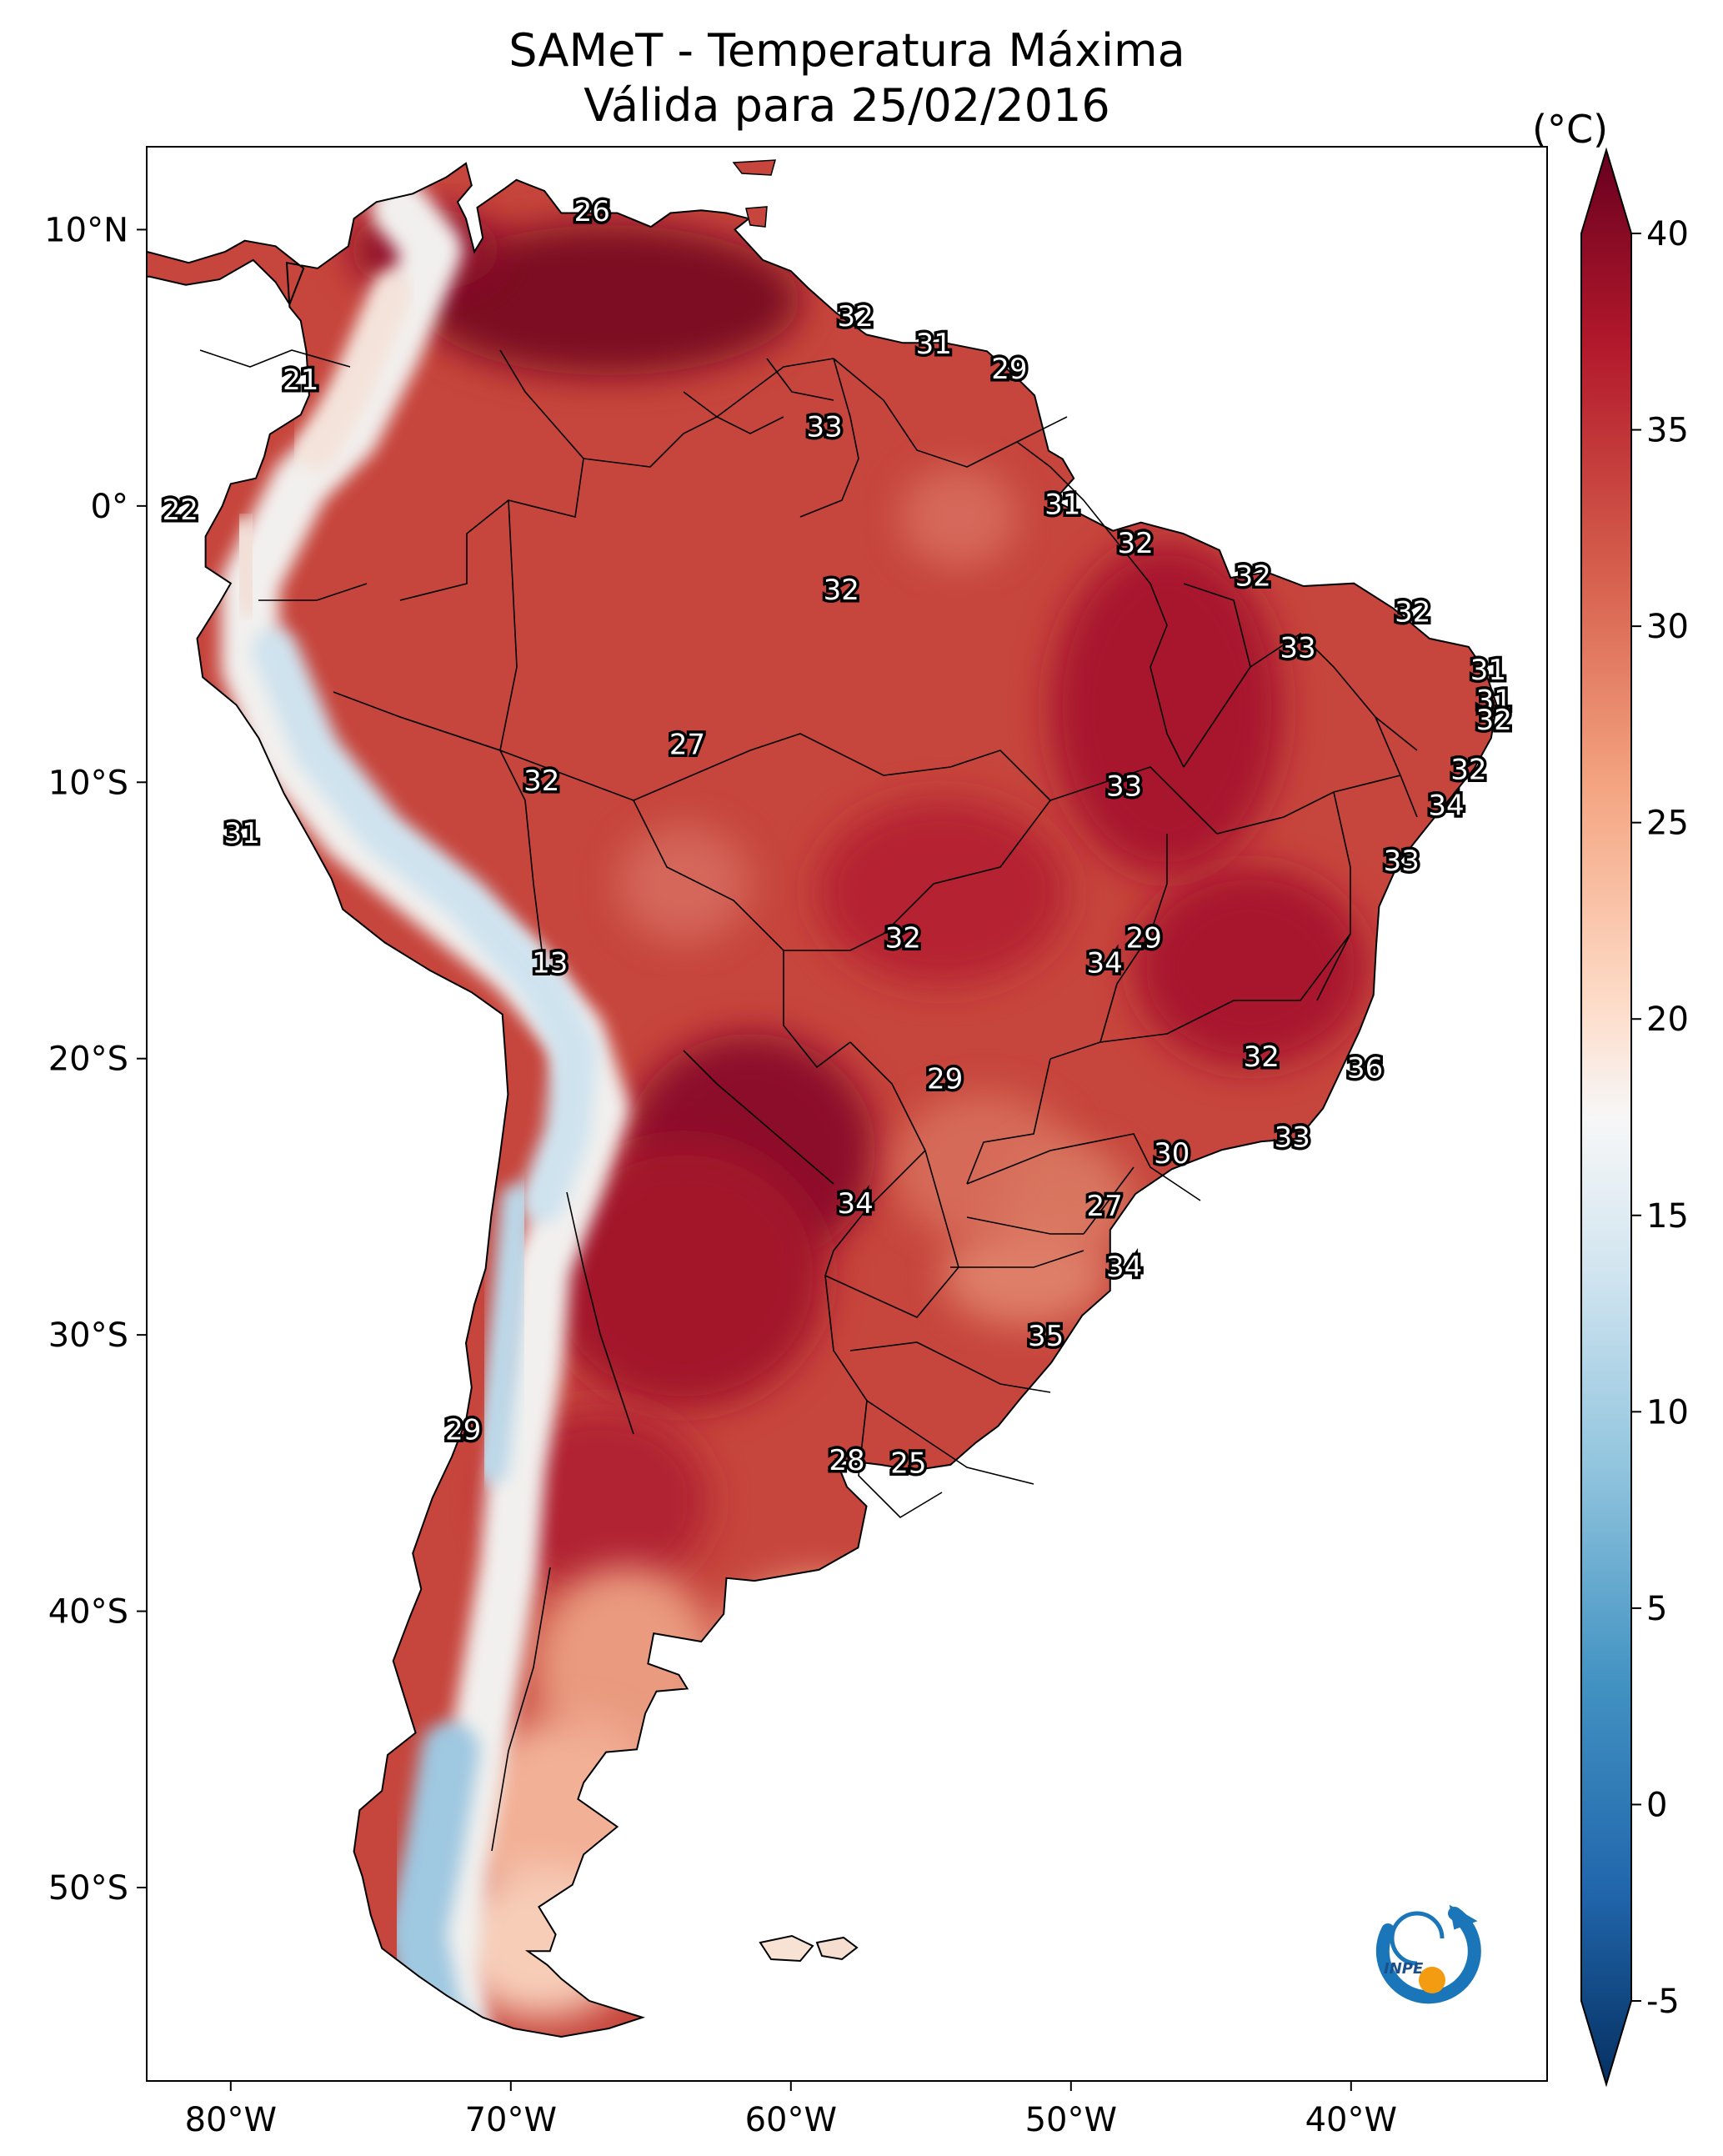  I want to click on temp-label-halo: 28, so click(846, 1460).